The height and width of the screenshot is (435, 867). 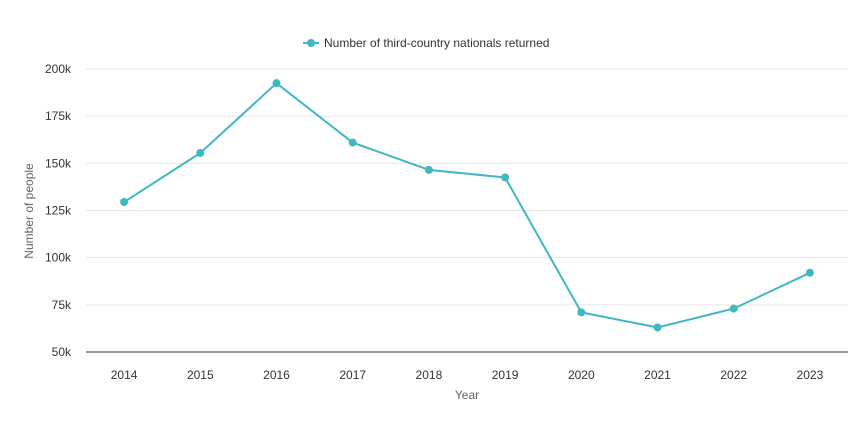 I want to click on y-axis-ticks: 50k 75k 100k 125k 150k 175k 200k, so click(x=58, y=210).